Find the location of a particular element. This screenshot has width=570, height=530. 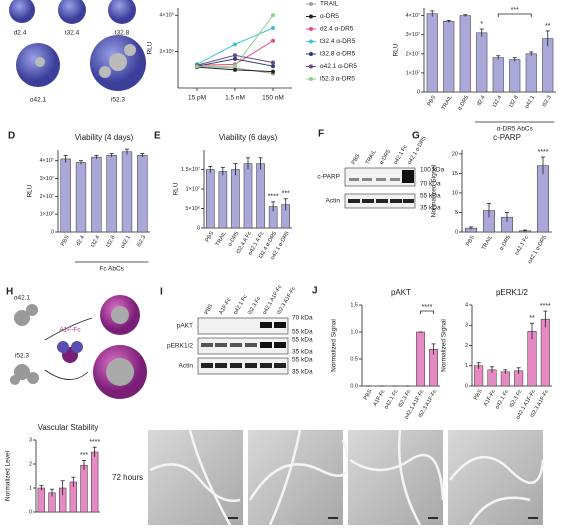

y-tick-label: 1.5×10⁷ is located at coordinates (190, 169).